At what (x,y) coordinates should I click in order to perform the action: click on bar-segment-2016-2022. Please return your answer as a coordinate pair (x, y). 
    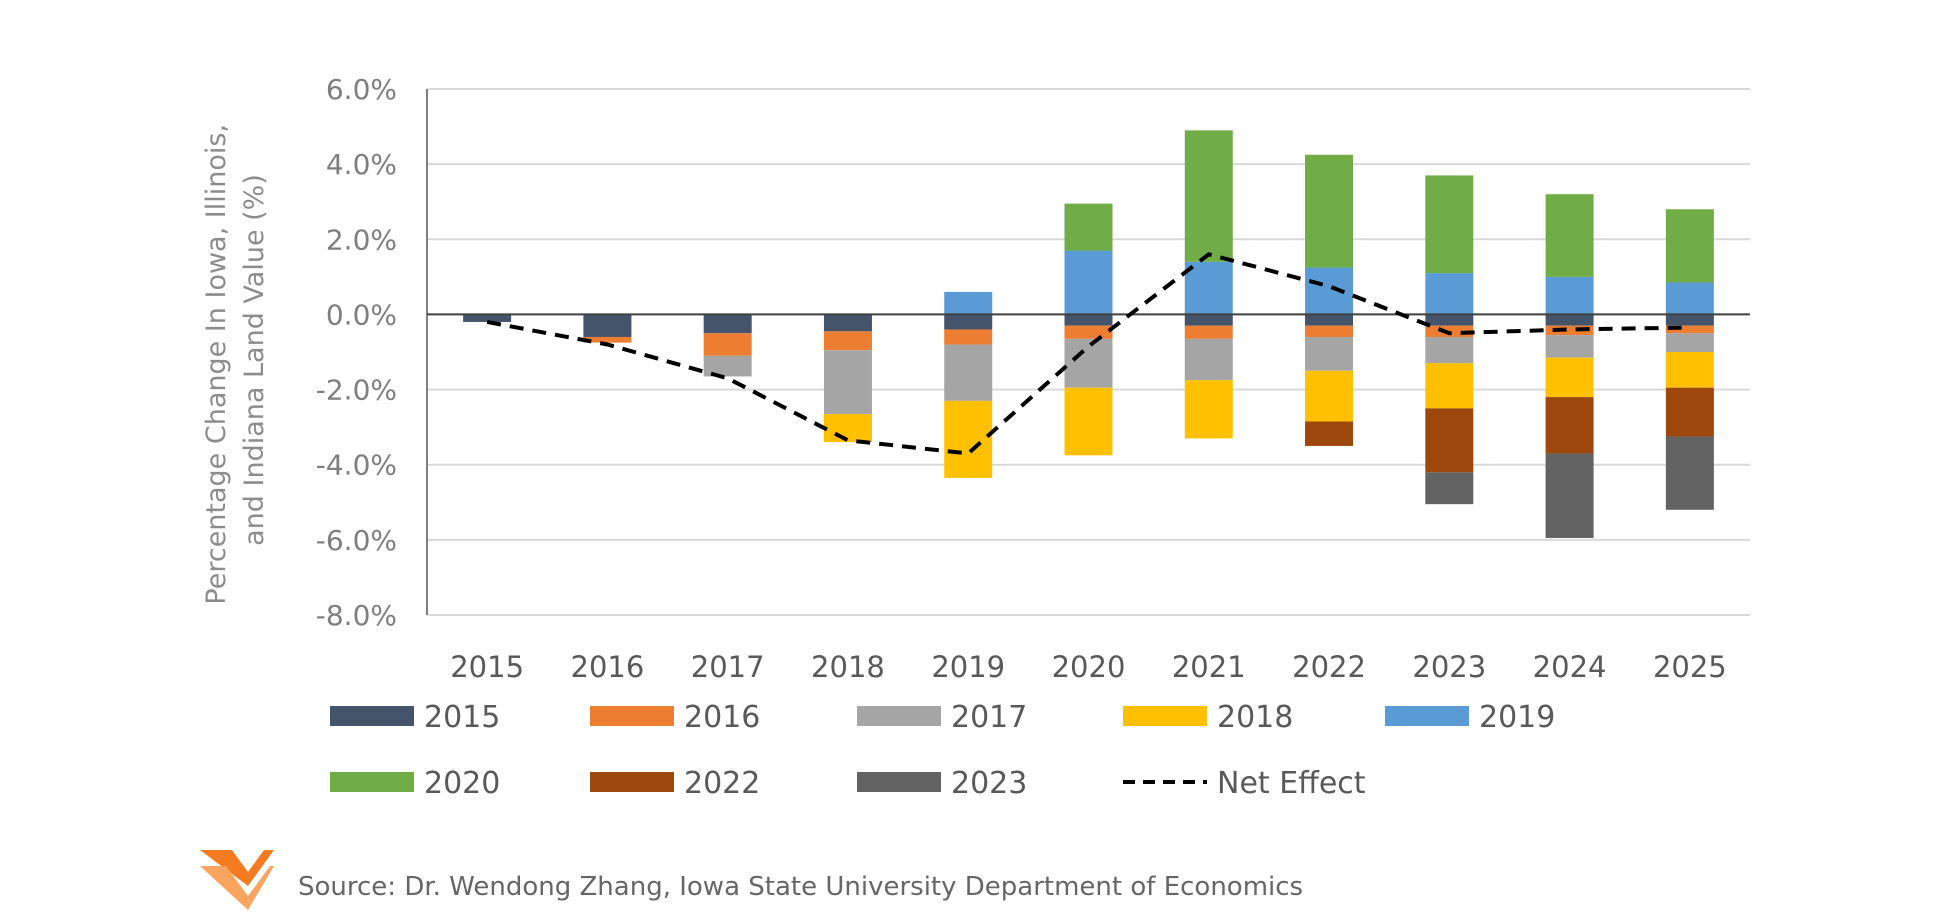
    Looking at the image, I should click on (1329, 331).